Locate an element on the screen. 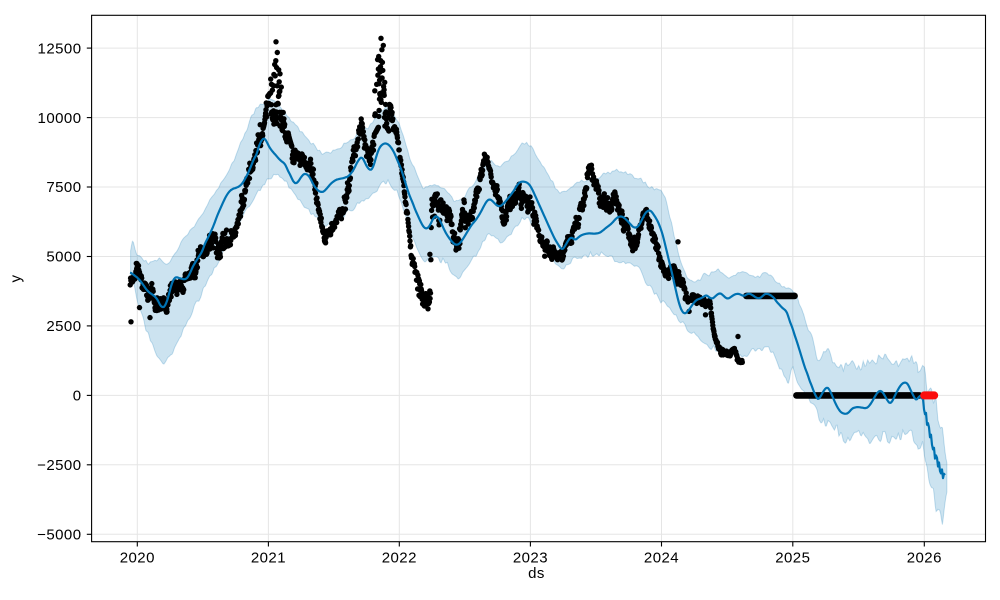  svg-text: 2020 is located at coordinates (137, 558).